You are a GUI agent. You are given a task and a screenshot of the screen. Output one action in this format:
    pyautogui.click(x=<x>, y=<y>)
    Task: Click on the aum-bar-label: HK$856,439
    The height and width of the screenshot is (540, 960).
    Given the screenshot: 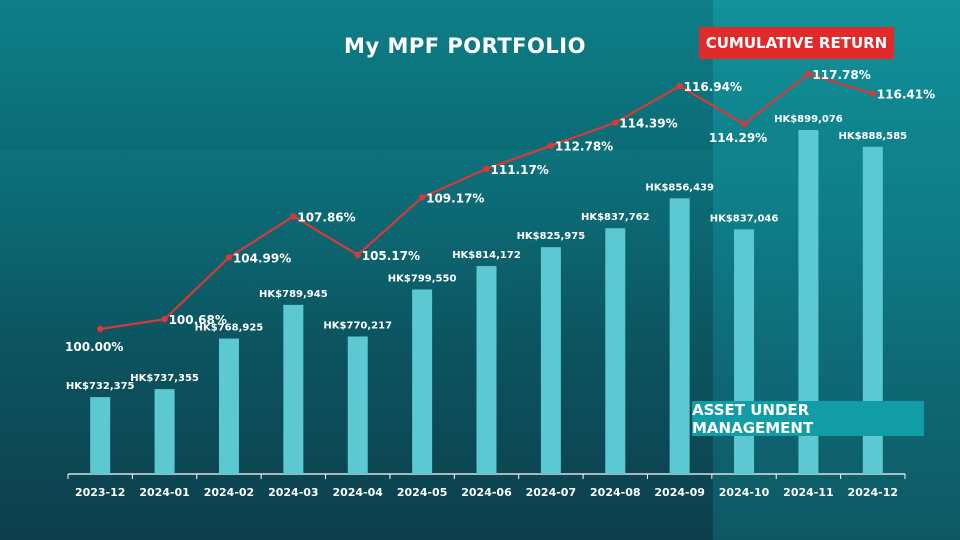 What is the action you would take?
    pyautogui.click(x=679, y=187)
    